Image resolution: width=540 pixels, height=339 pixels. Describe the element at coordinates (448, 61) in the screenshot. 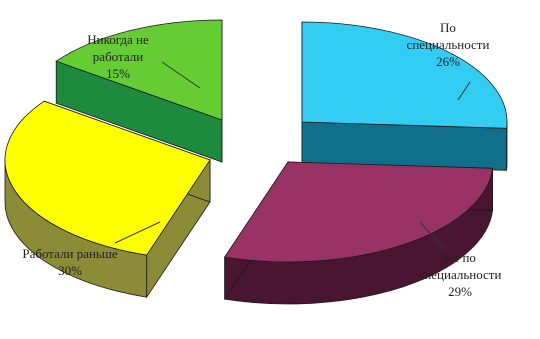

I see `slice-1-value-label: 26%` at that location.